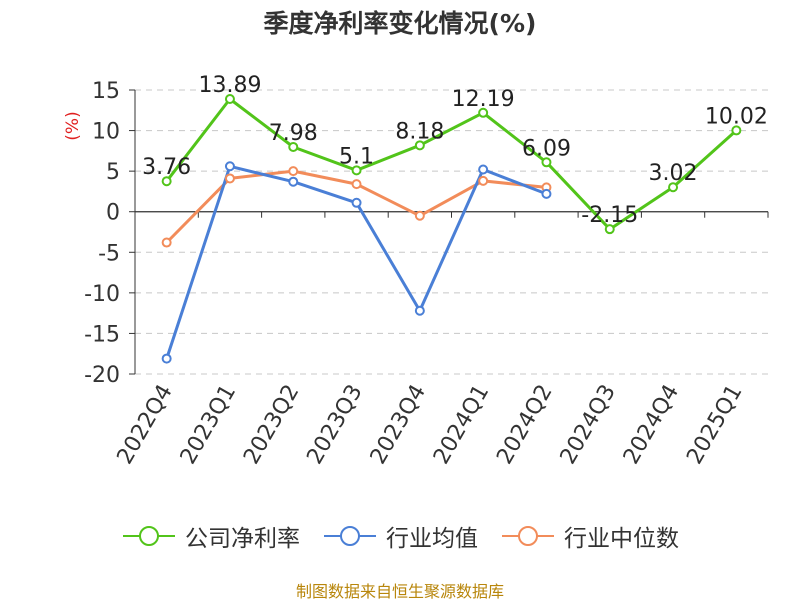  I want to click on legend-item: 公司净利率, so click(210, 536).